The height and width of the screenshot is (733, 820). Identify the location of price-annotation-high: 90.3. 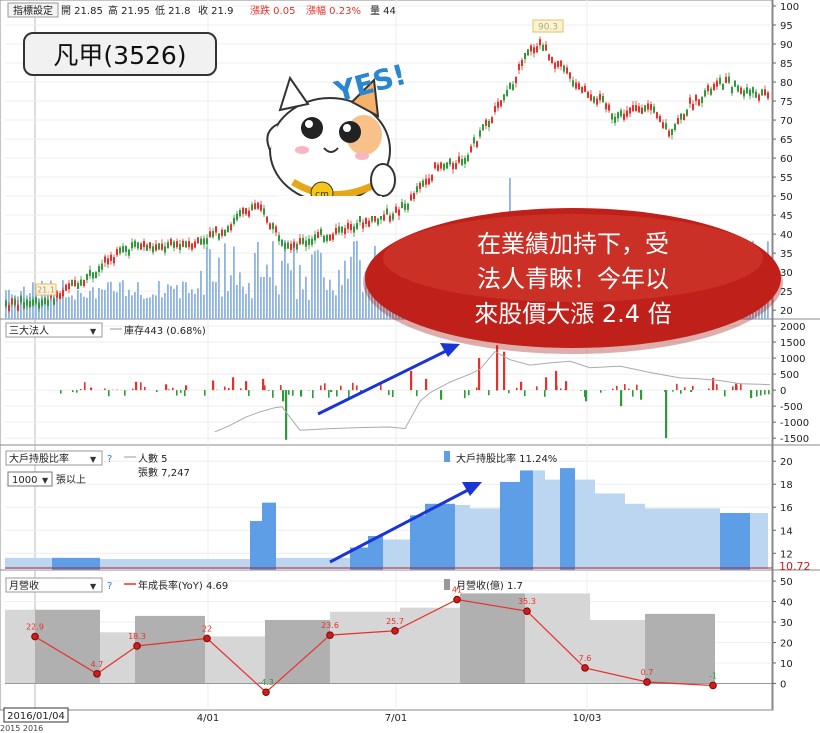
(548, 26).